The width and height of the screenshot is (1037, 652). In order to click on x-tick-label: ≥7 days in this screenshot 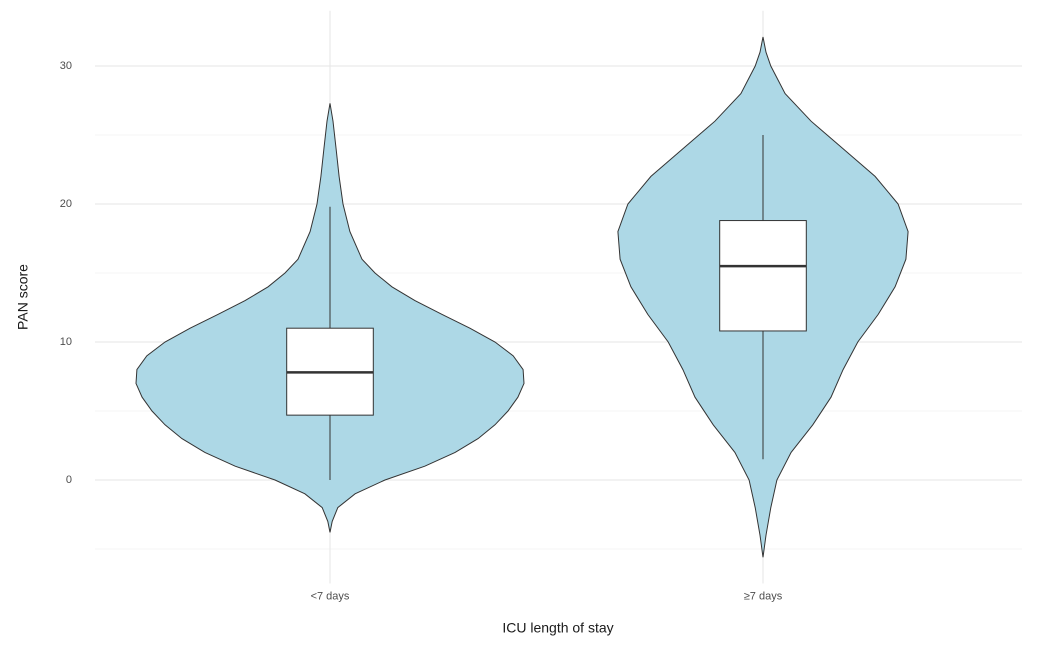, I will do `click(763, 596)`.